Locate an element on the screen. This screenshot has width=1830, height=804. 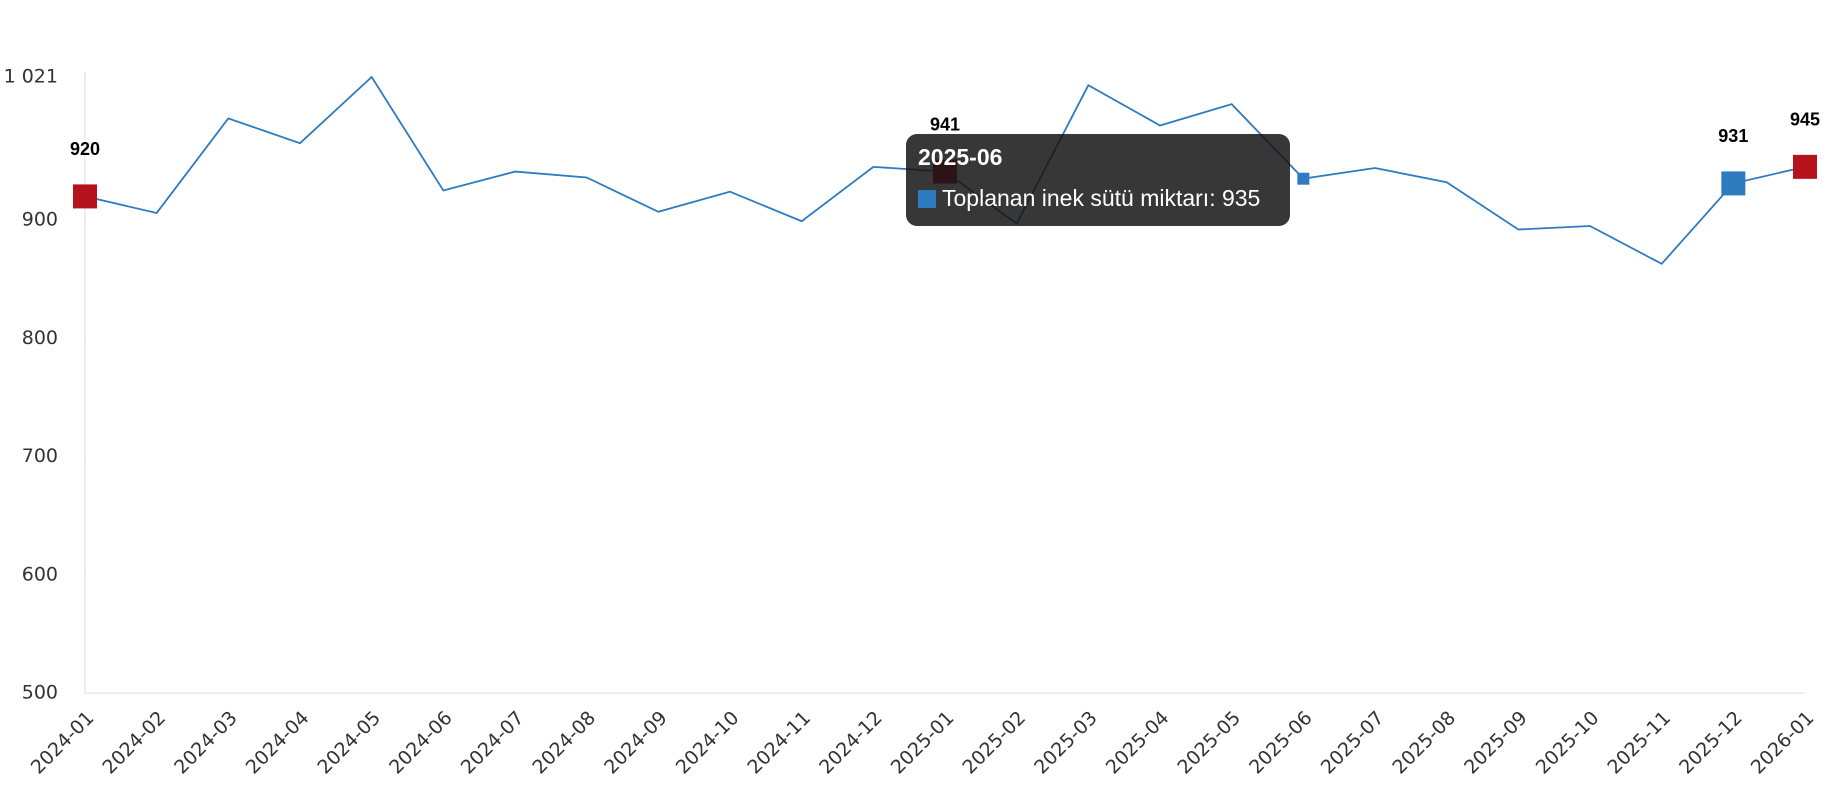
data-label: 941 is located at coordinates (945, 124).